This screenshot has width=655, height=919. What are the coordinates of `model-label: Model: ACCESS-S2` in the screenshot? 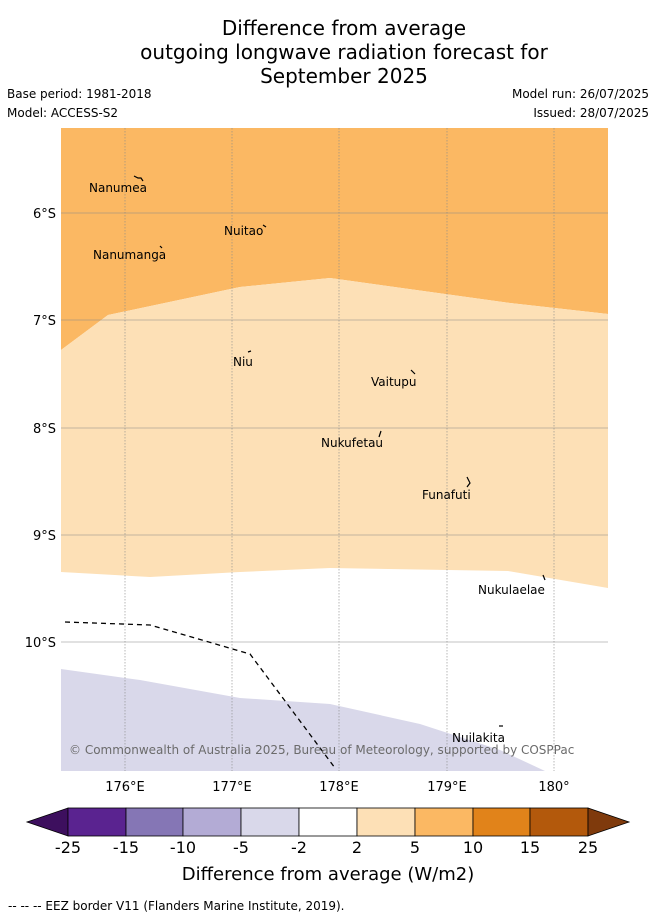 It's located at (63, 113).